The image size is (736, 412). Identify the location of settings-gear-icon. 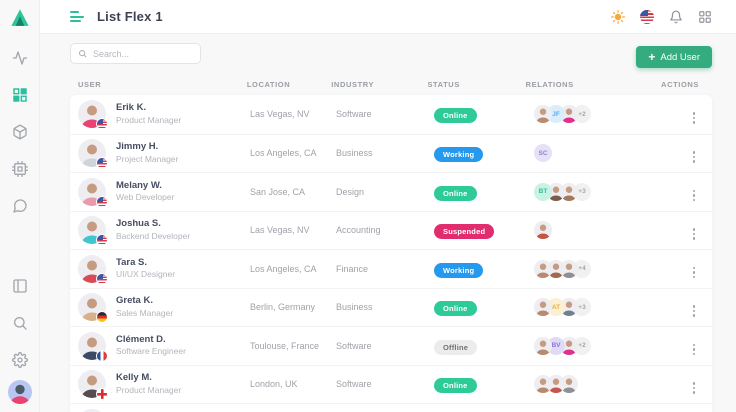
(19, 360).